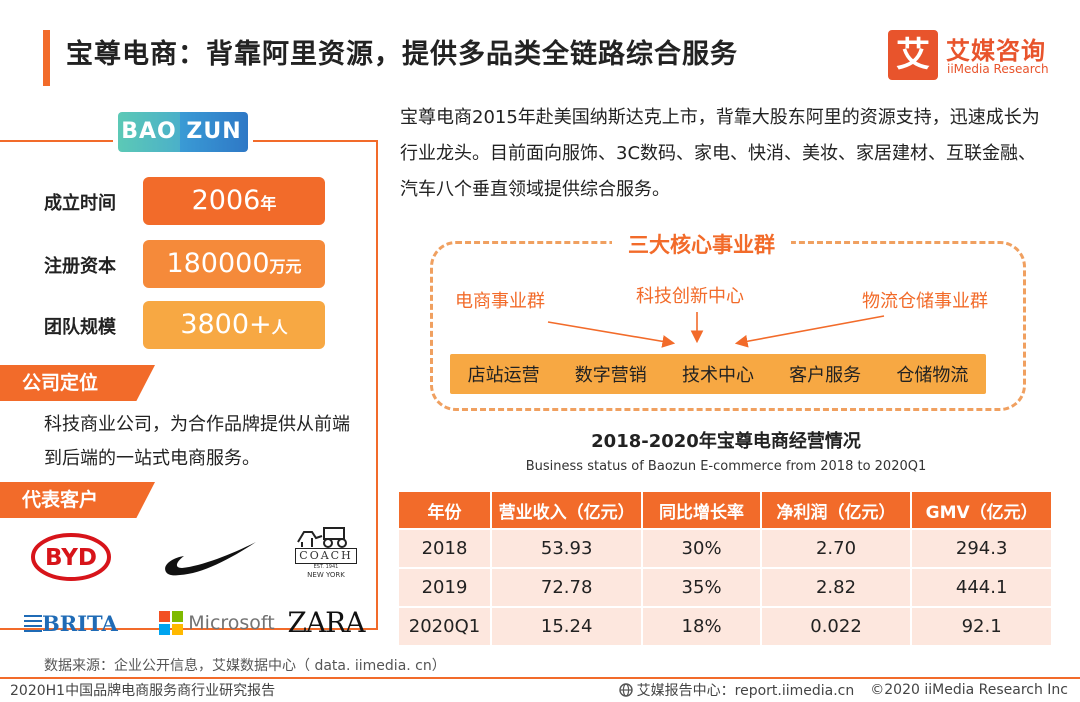  I want to click on cell-gmv: 294.3, so click(981, 548).